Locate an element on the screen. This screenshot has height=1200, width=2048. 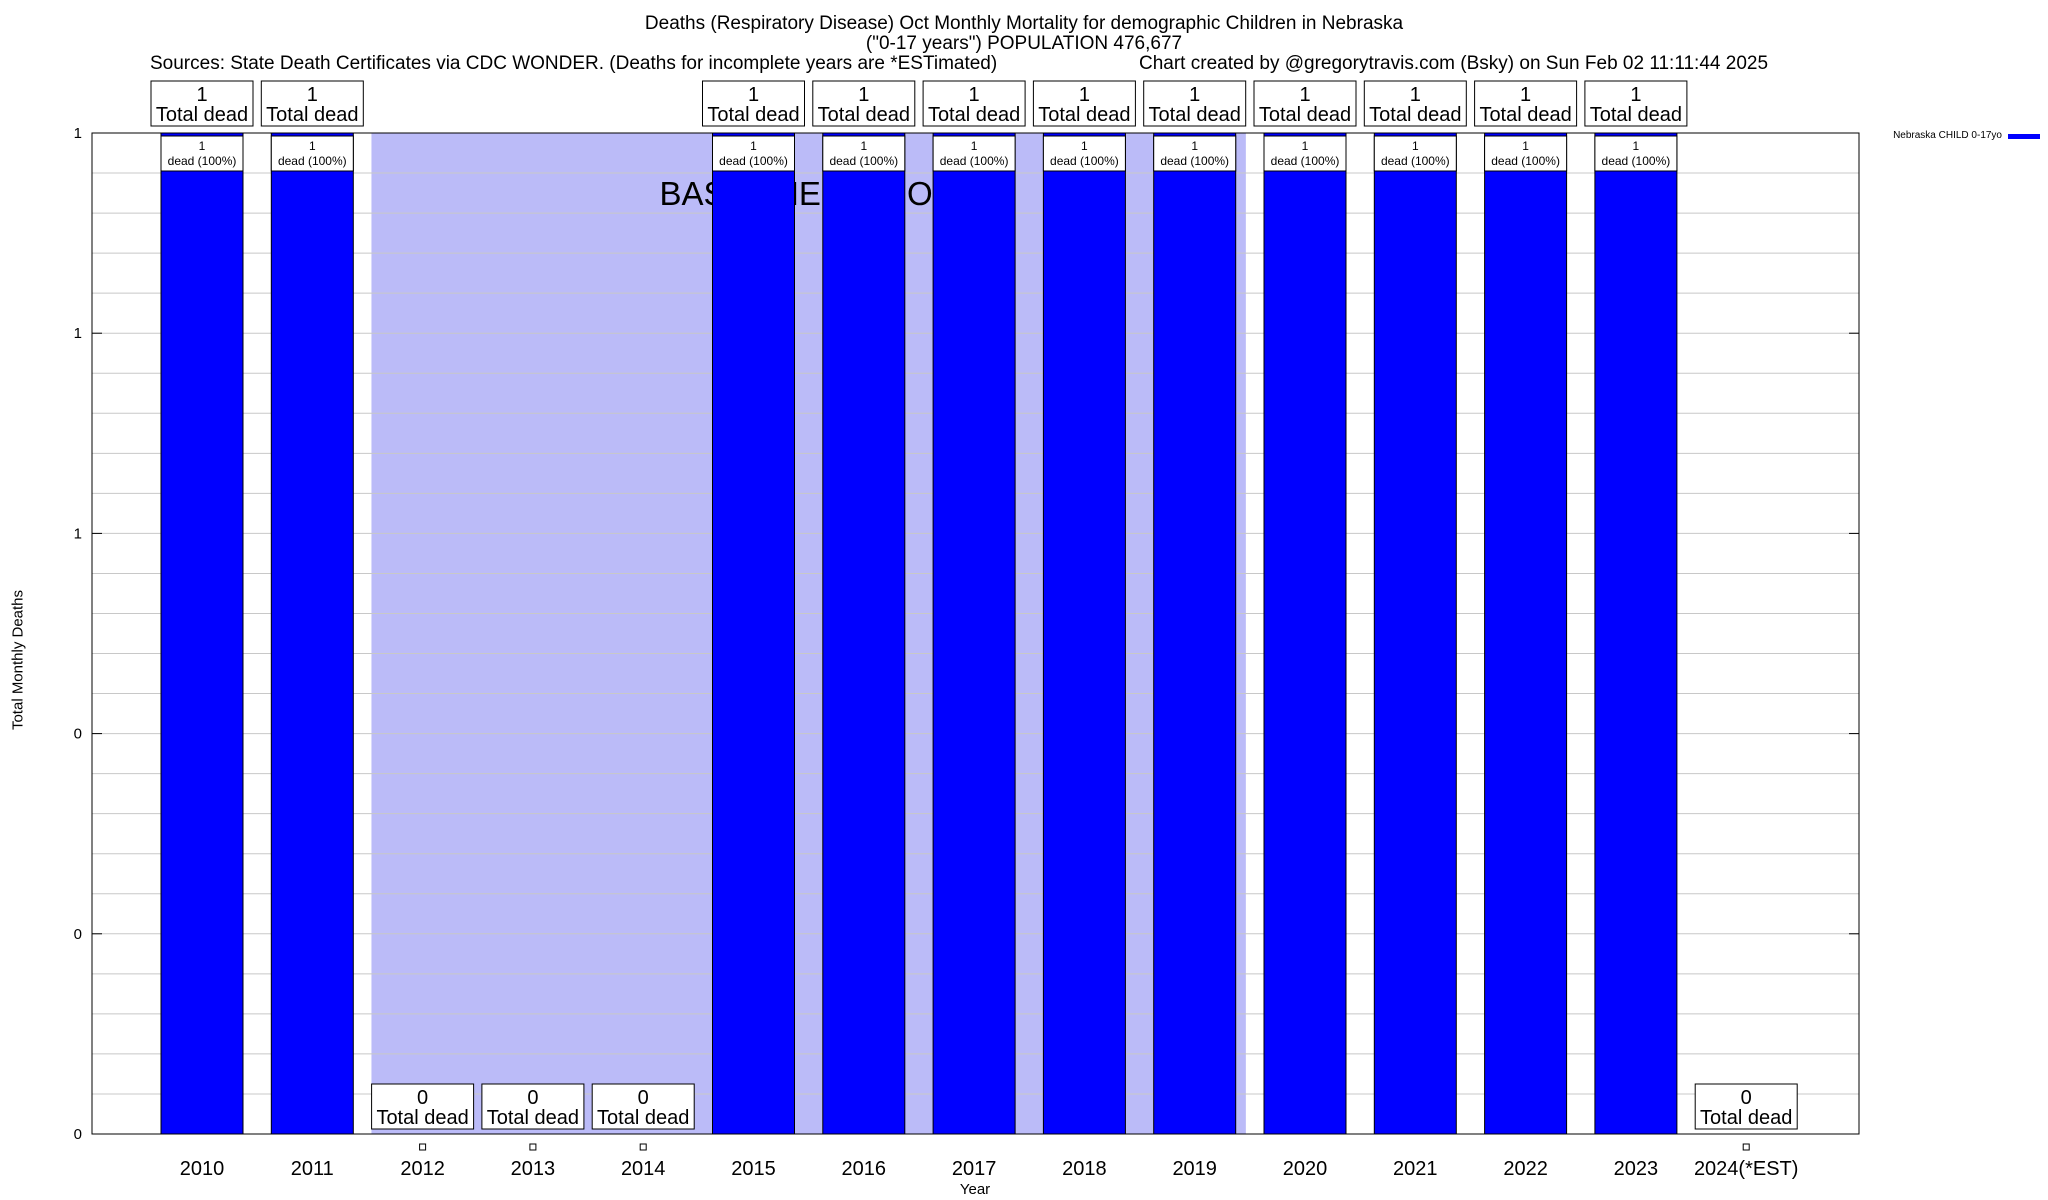
x-tick-label: 2015 is located at coordinates (753, 1169).